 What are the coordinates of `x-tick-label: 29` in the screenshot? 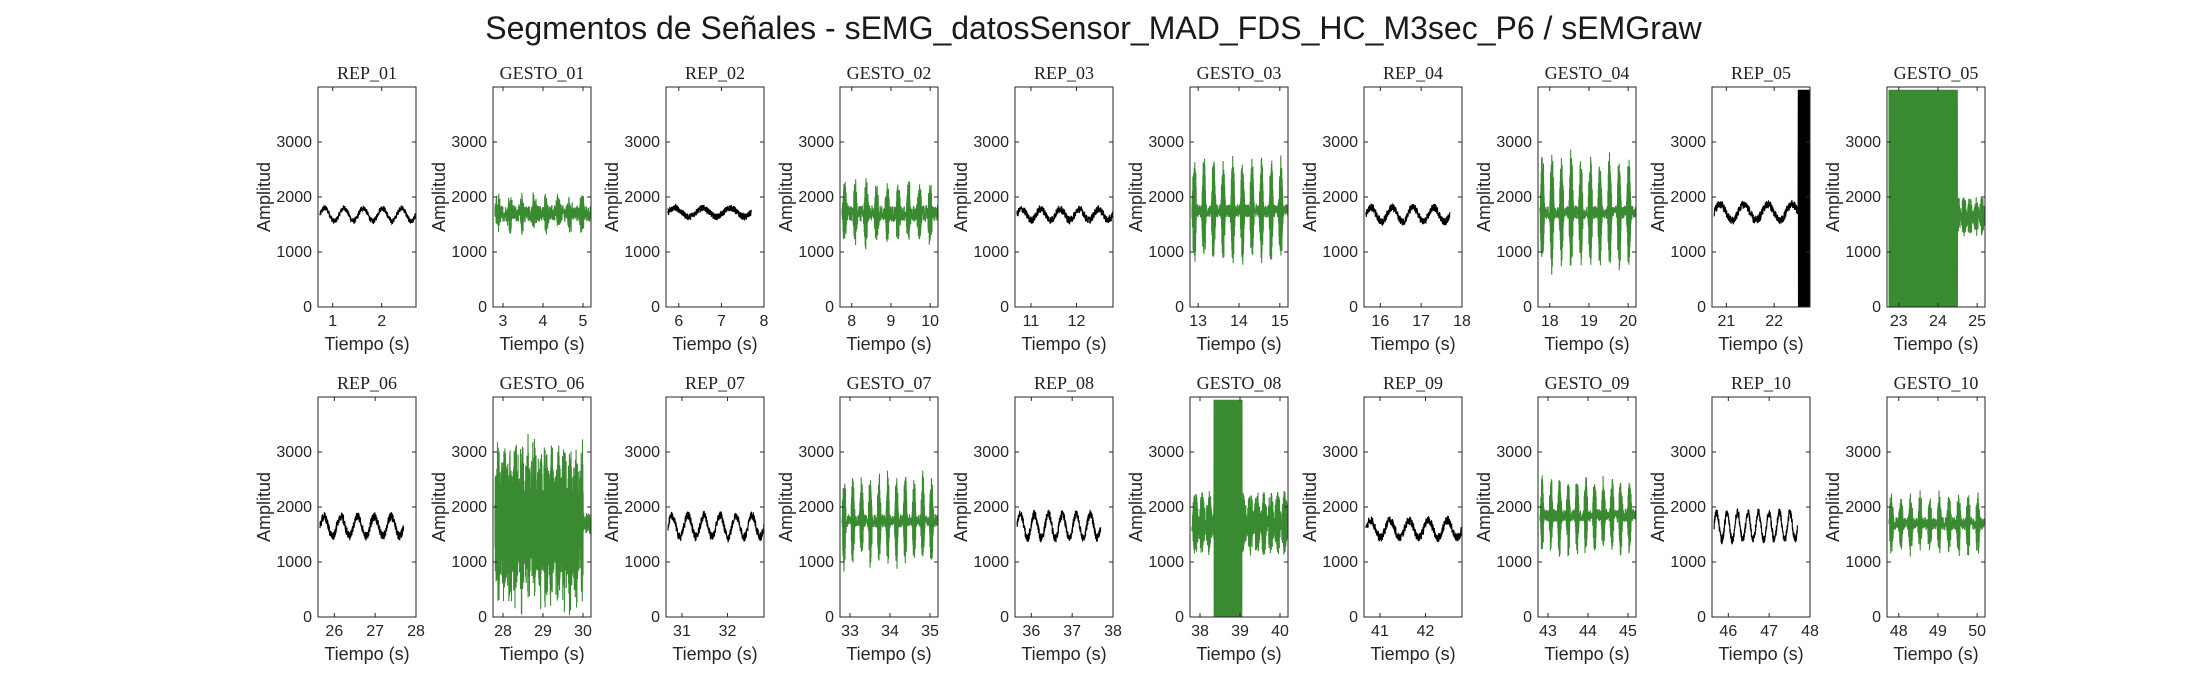 It's located at (543, 631).